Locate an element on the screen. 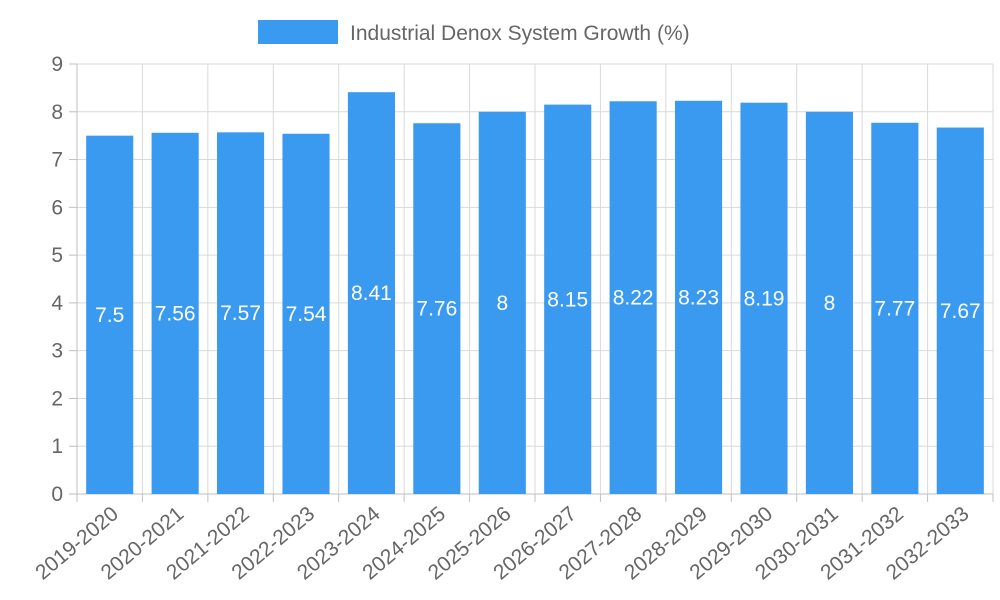 This screenshot has width=1000, height=600. bar-value-label: 8.41 is located at coordinates (371, 293).